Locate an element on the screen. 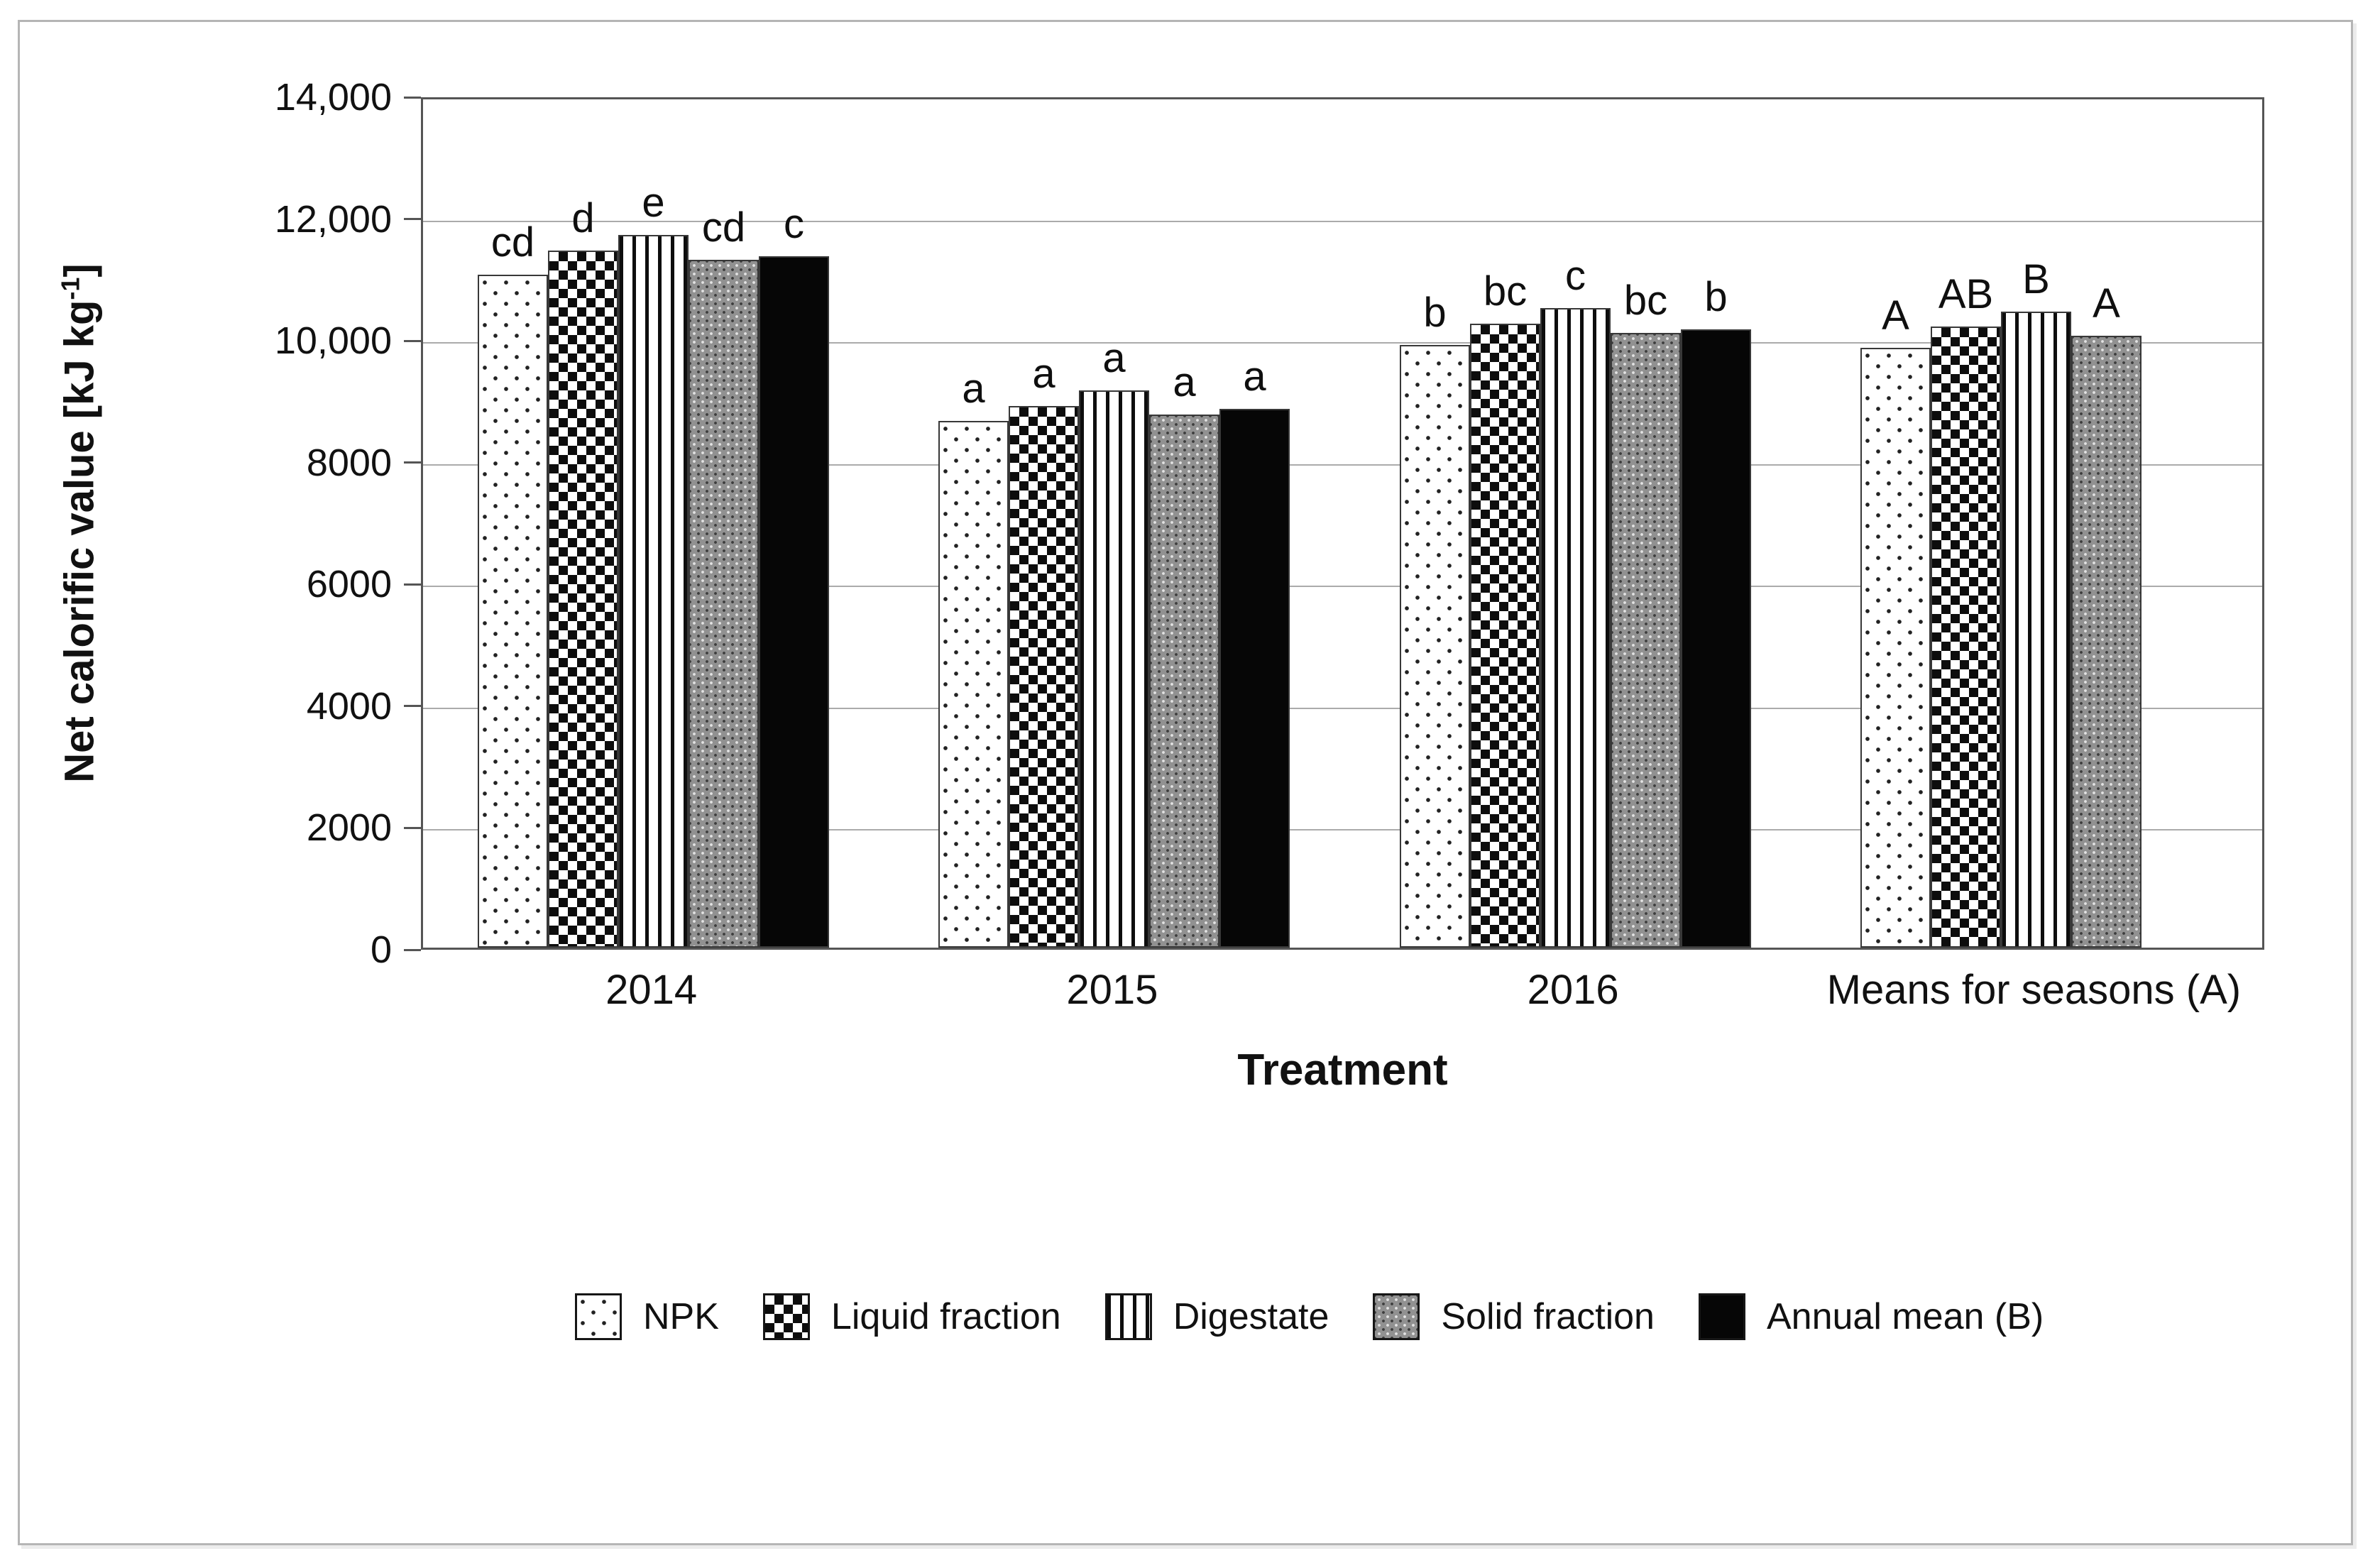  bar-2014-npk is located at coordinates (513, 612).